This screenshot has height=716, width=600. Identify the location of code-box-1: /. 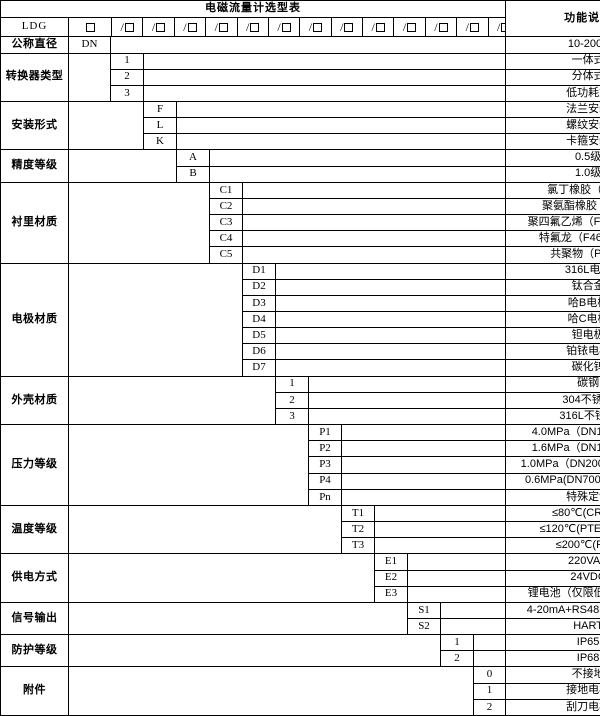
(128, 27).